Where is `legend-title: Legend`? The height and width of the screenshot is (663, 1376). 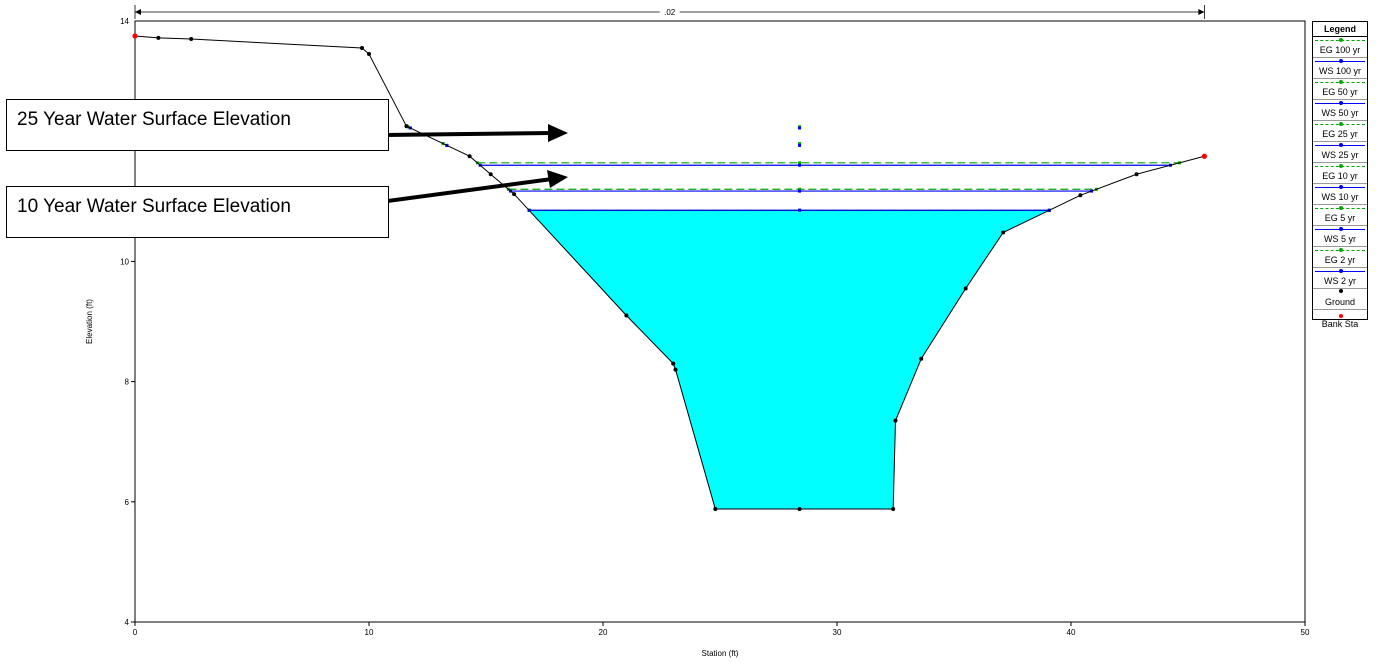
legend-title: Legend is located at coordinates (1340, 29).